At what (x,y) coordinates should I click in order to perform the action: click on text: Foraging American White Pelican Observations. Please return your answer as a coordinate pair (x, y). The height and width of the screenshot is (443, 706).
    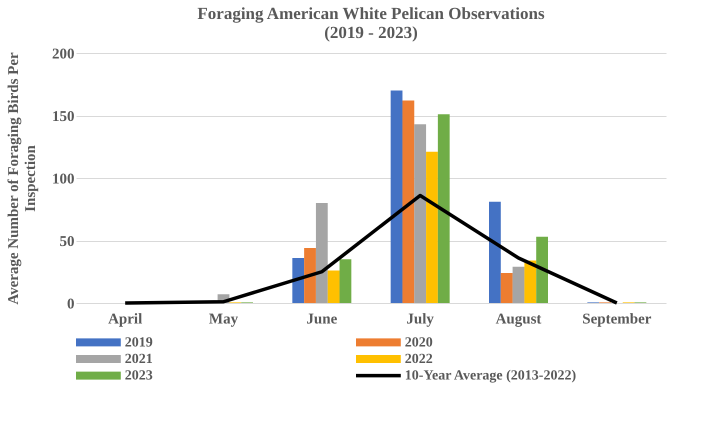
    Looking at the image, I should click on (371, 13).